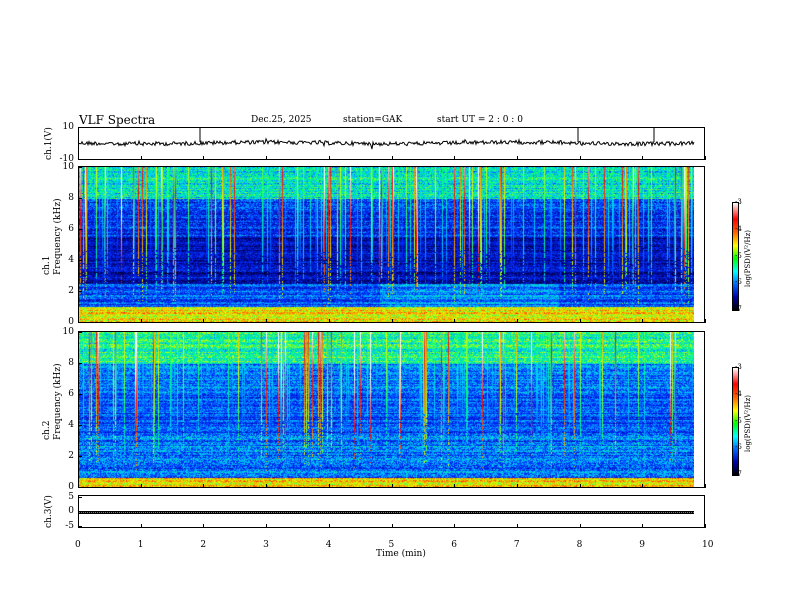 The height and width of the screenshot is (612, 792). Describe the element at coordinates (738, 367) in the screenshot. I see `colorbar-tick-label: -3` at that location.